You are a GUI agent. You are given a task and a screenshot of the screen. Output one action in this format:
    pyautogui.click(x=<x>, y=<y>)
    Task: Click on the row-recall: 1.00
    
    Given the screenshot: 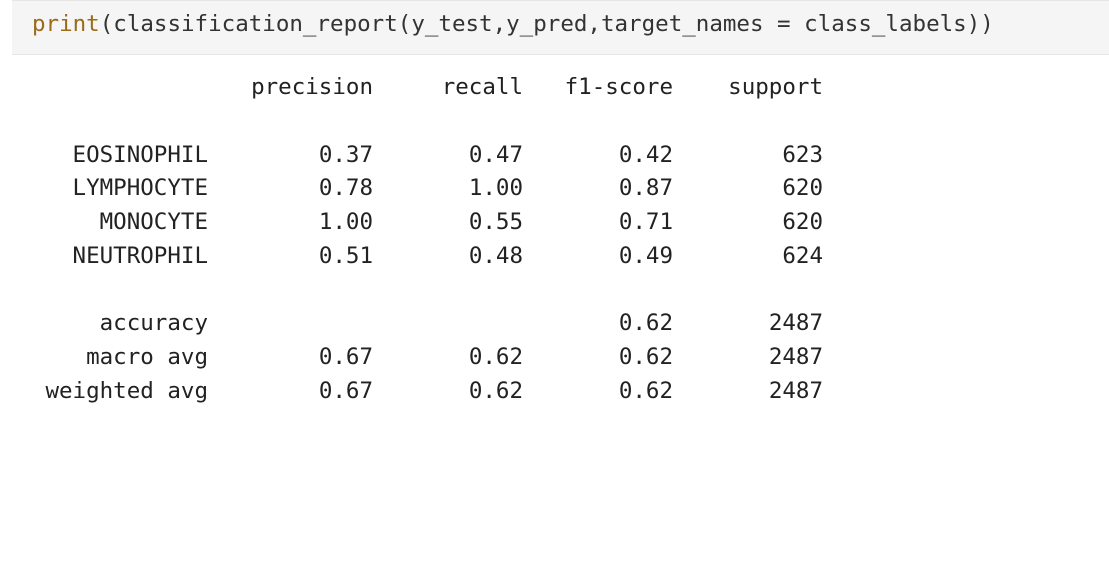 What is the action you would take?
    pyautogui.click(x=495, y=188)
    